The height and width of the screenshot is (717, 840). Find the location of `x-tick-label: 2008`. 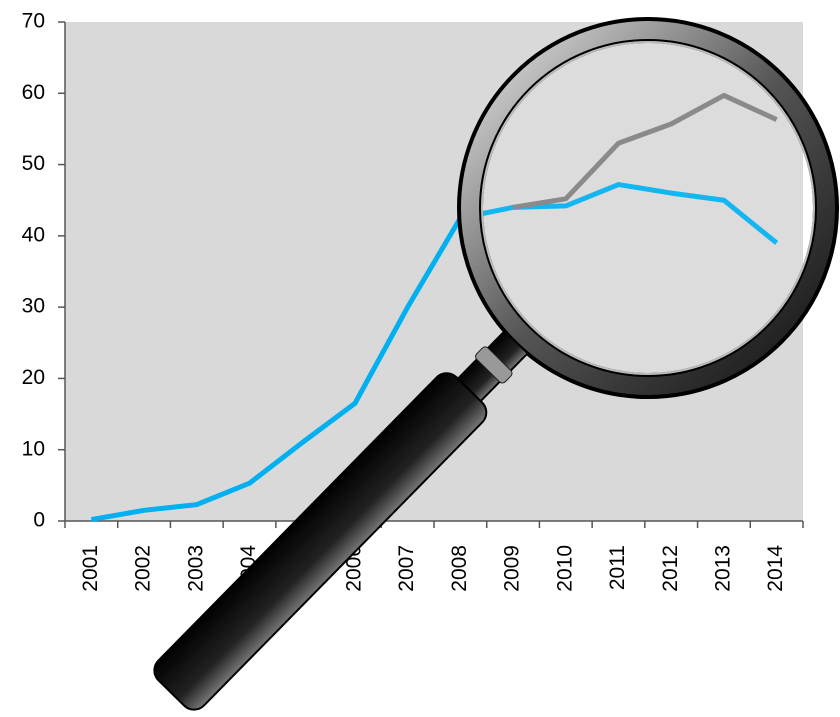

x-tick-label: 2008 is located at coordinates (459, 568).